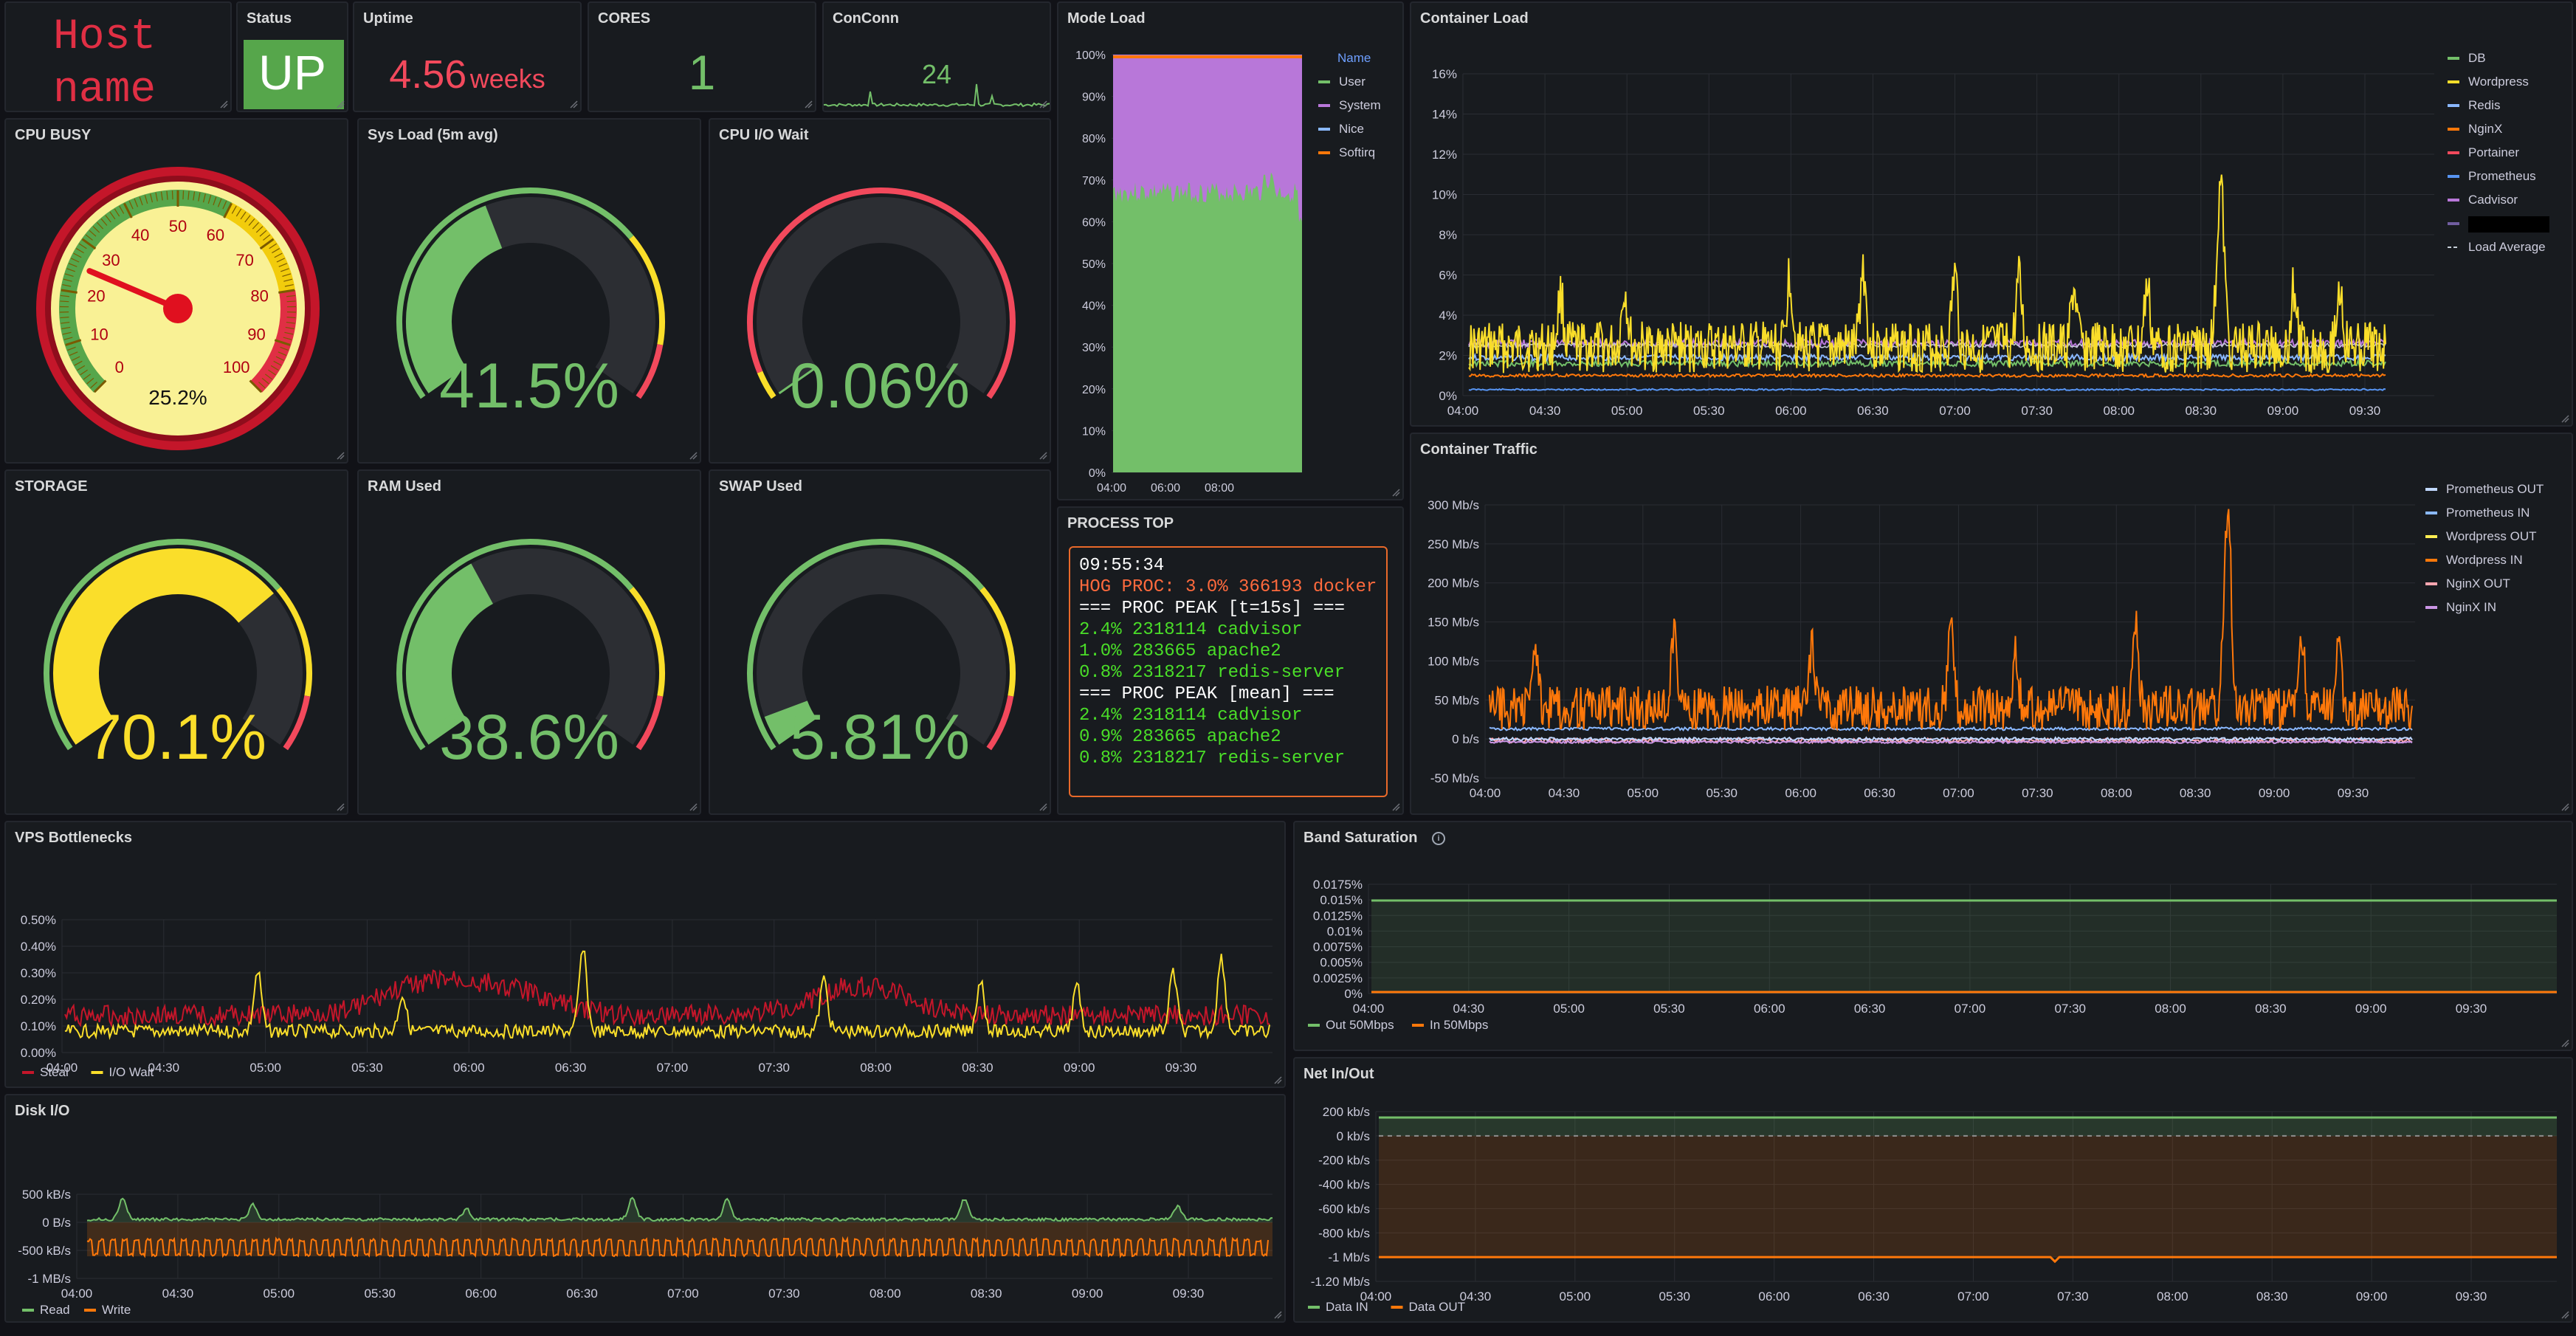  I want to click on y-tick-label: 0 kb/s, so click(1354, 1136).